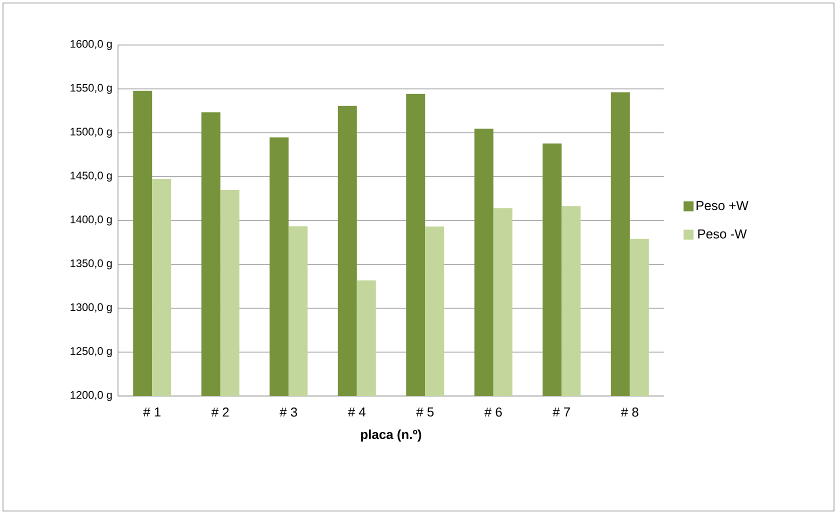 This screenshot has width=837, height=514. I want to click on y-tick-label: 1500,0 g, so click(91, 133).